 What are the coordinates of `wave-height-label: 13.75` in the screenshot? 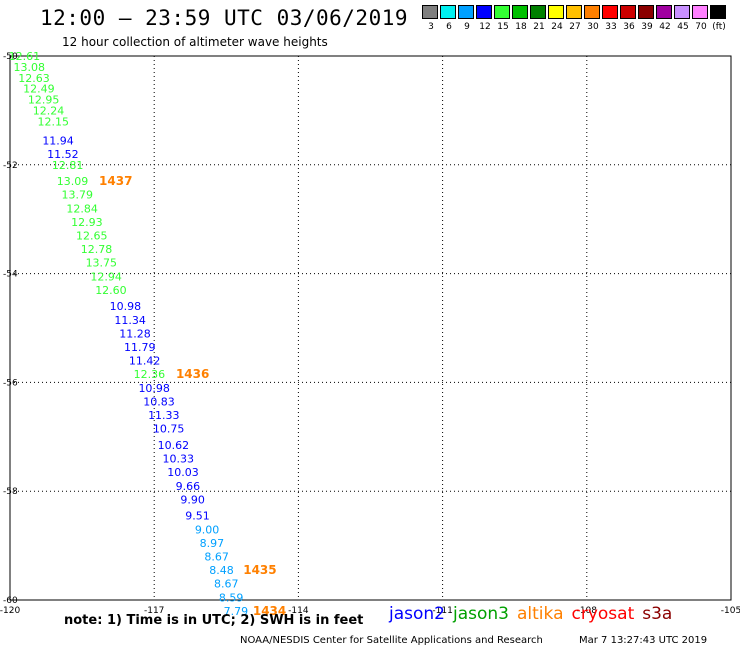 It's located at (102, 263).